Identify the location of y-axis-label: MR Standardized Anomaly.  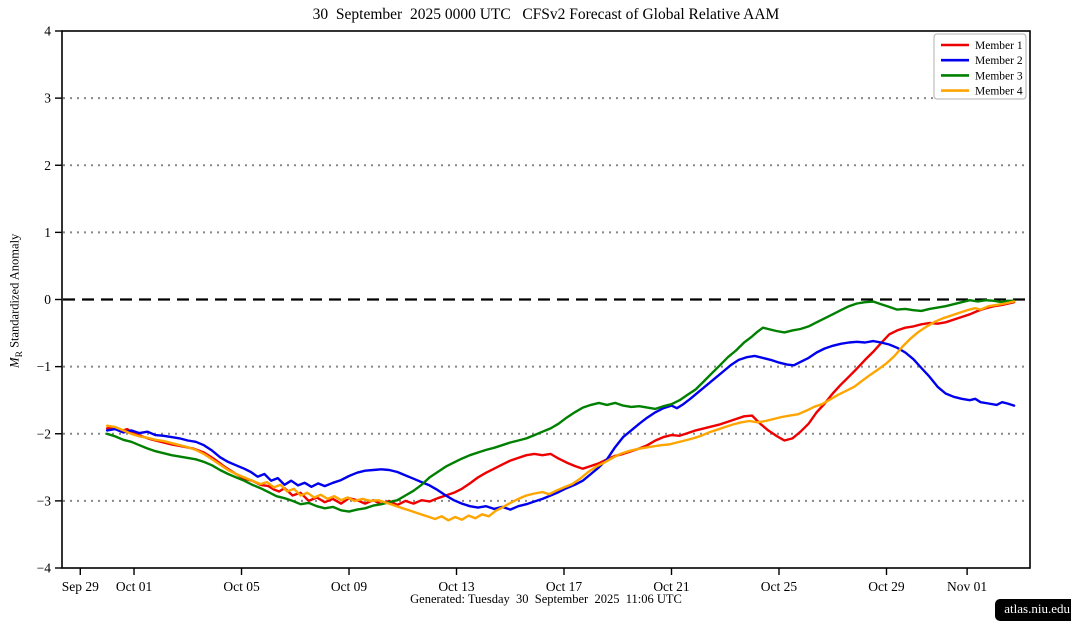
(16, 301).